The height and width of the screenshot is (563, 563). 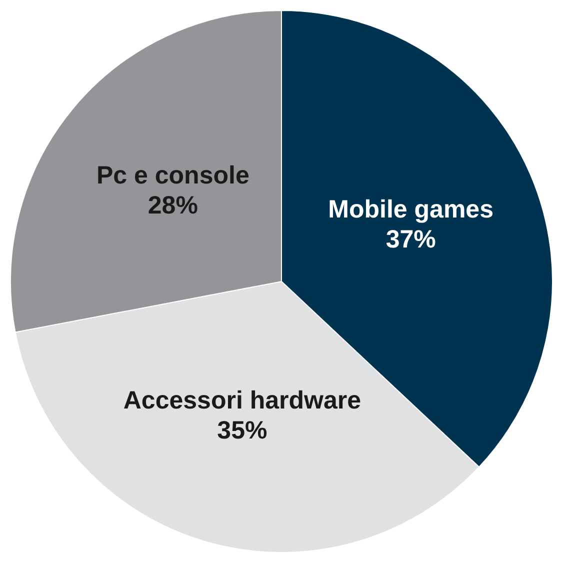 I want to click on slice-label: Mobile games, so click(x=411, y=209).